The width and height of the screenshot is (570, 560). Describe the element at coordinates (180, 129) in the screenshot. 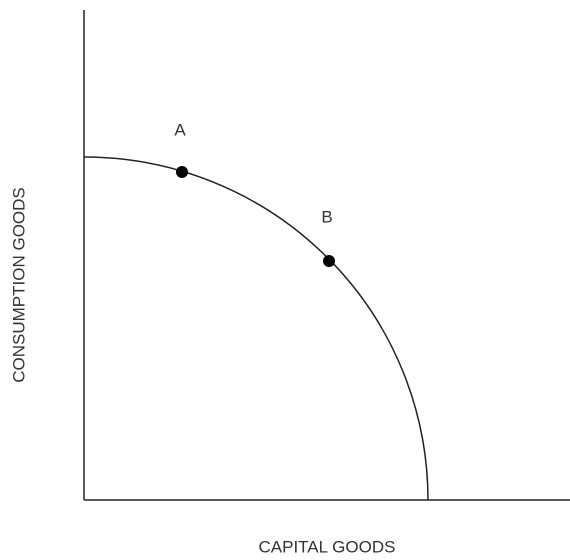

I see `point-label: A` at that location.